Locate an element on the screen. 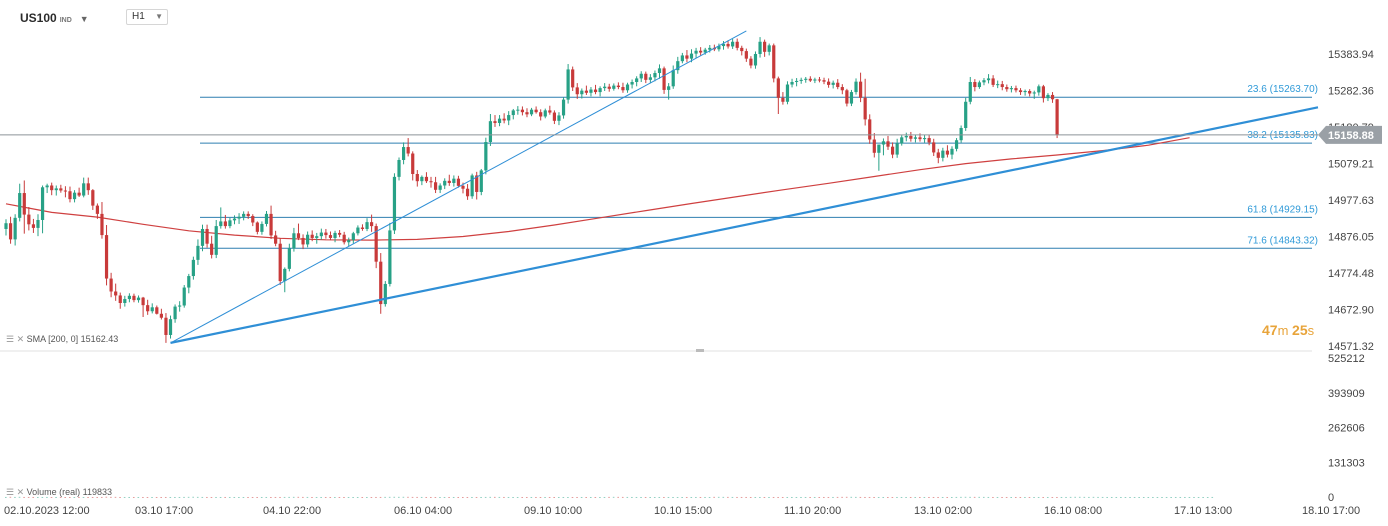 Image resolution: width=1388 pixels, height=526 pixels. countdown-minutes: 47 is located at coordinates (1270, 330).